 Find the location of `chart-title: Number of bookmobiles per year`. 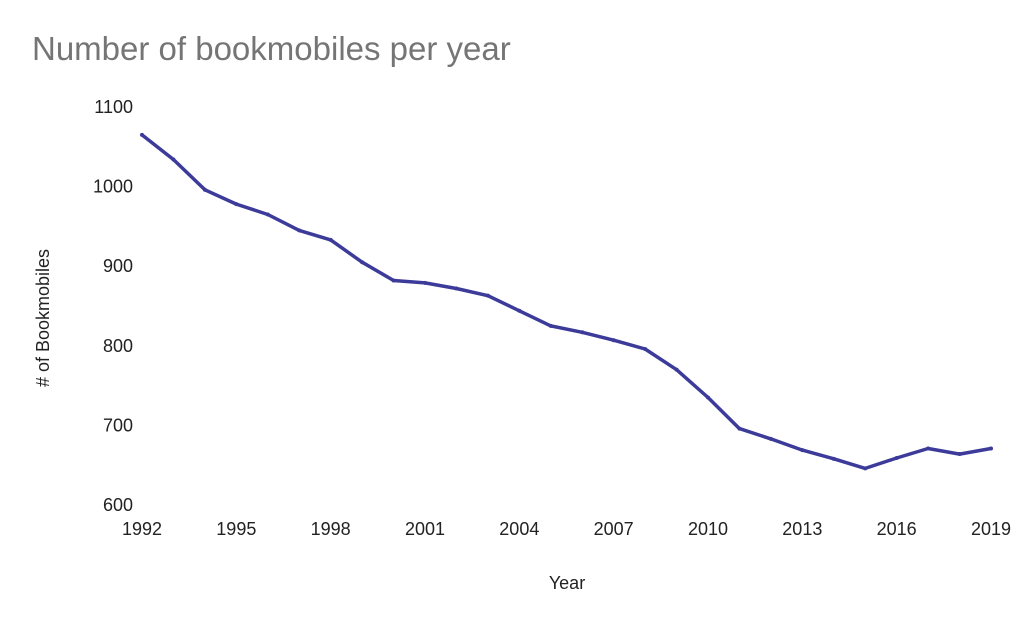

chart-title: Number of bookmobiles per year is located at coordinates (271, 48).